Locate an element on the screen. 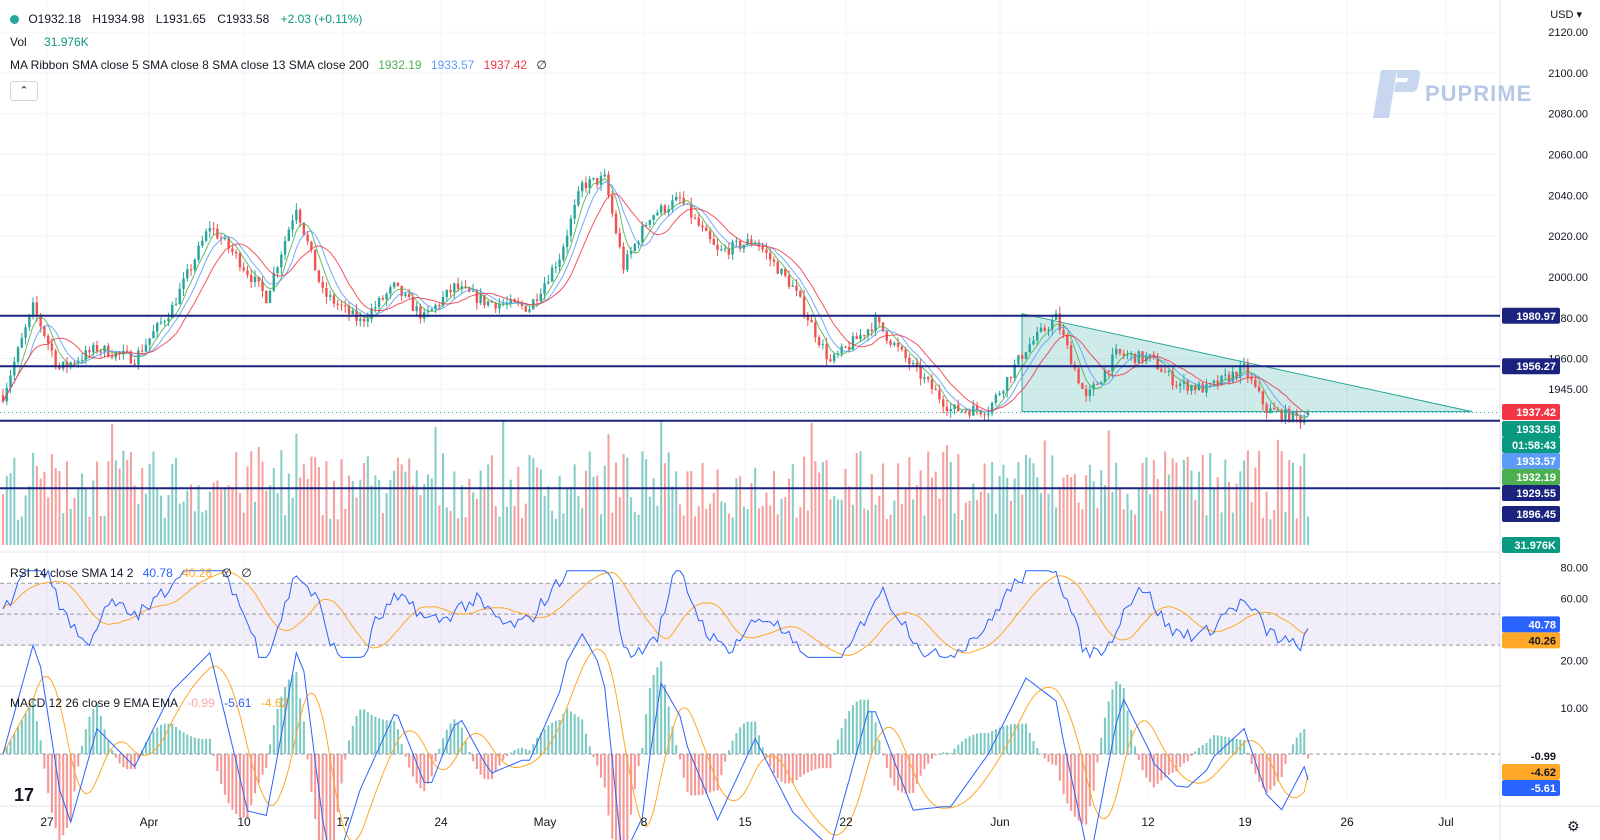  collapse-legend-button: ⌃ is located at coordinates (24, 91).